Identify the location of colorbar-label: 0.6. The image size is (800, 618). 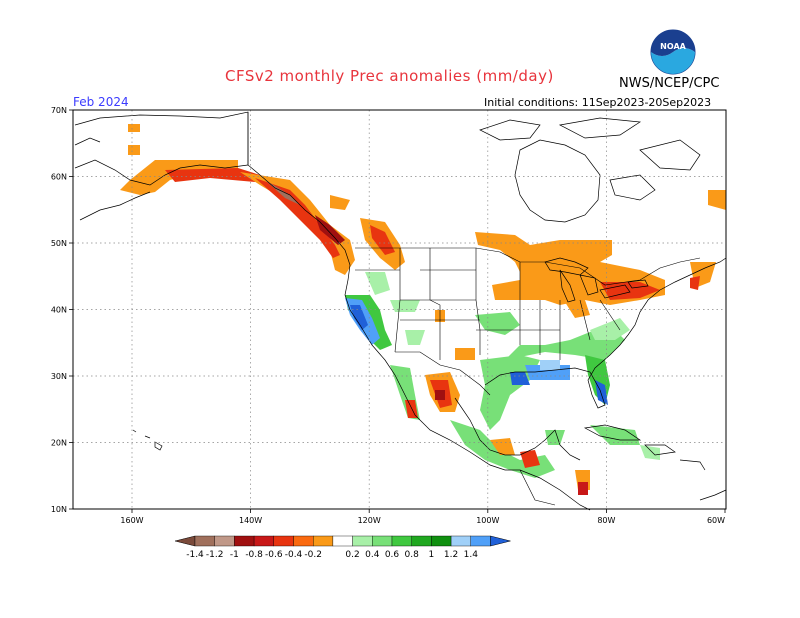
(392, 555).